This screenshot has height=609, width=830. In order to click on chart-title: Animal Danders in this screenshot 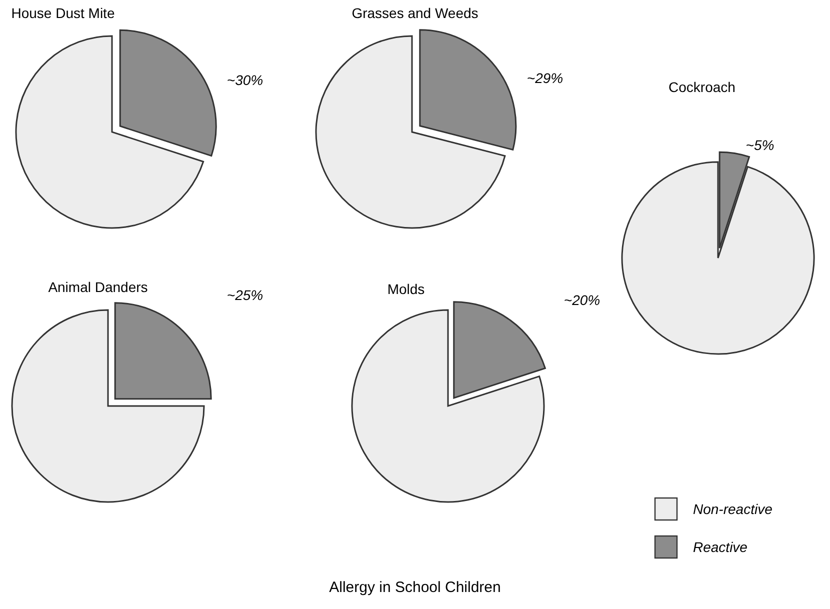, I will do `click(98, 287)`.